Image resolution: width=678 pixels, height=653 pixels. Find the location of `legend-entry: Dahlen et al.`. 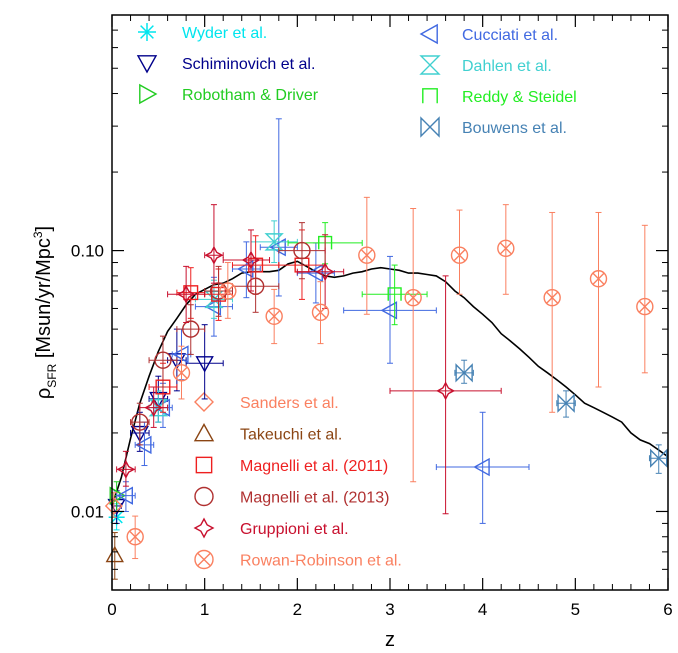

legend-entry: Dahlen et al. is located at coordinates (485, 65).